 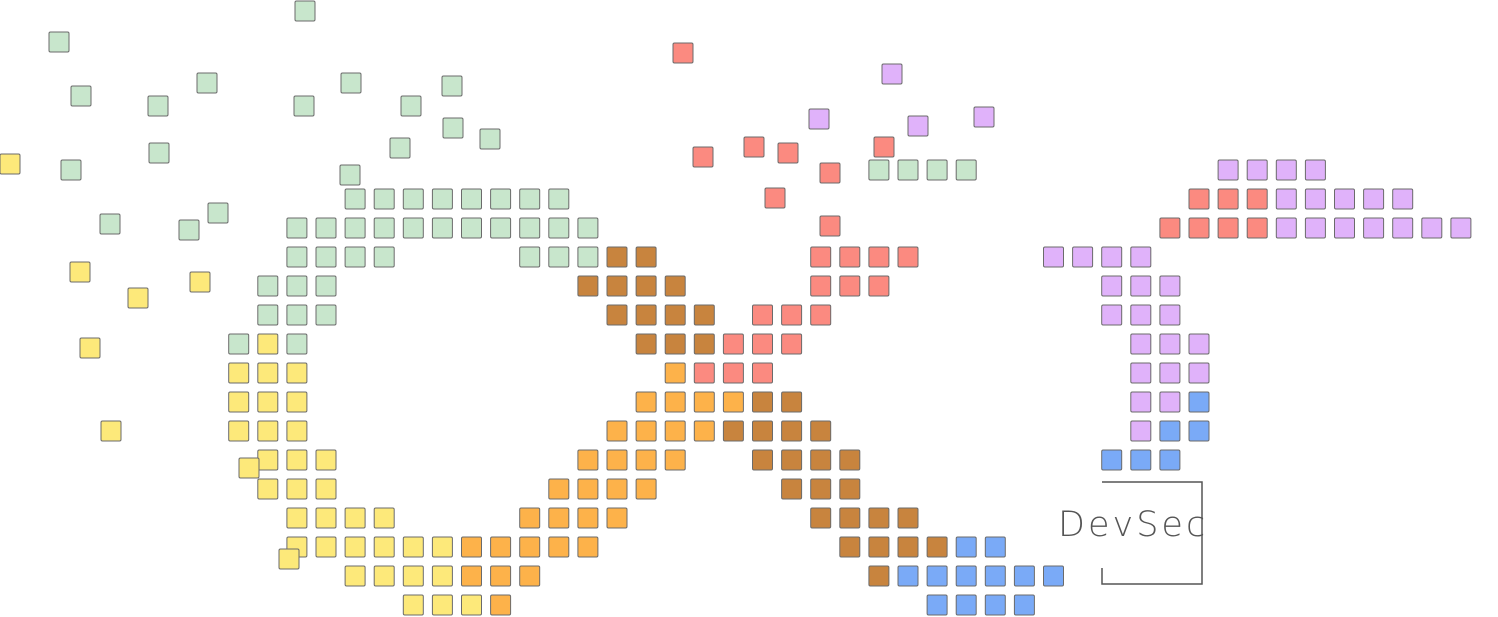 I want to click on logo-frame, so click(x=1152, y=533).